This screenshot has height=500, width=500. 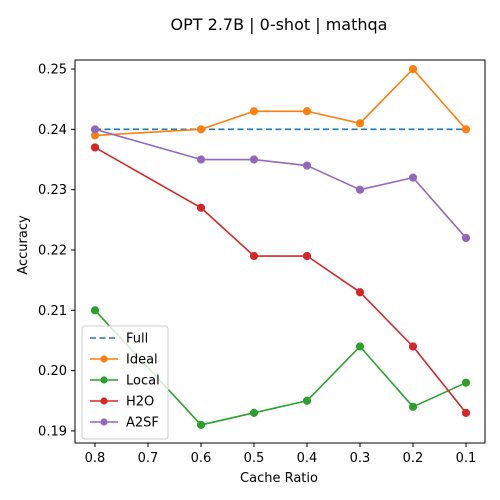 I want to click on legend-box, so click(x=125, y=382).